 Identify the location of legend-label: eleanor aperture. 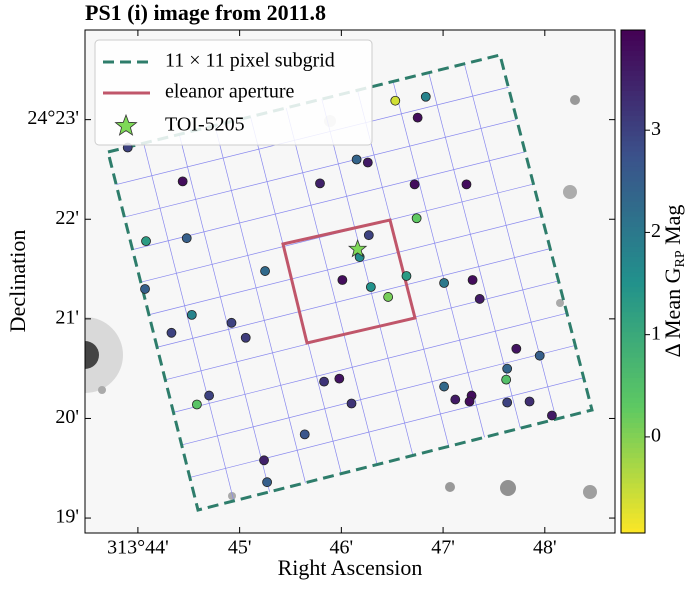
(229, 92).